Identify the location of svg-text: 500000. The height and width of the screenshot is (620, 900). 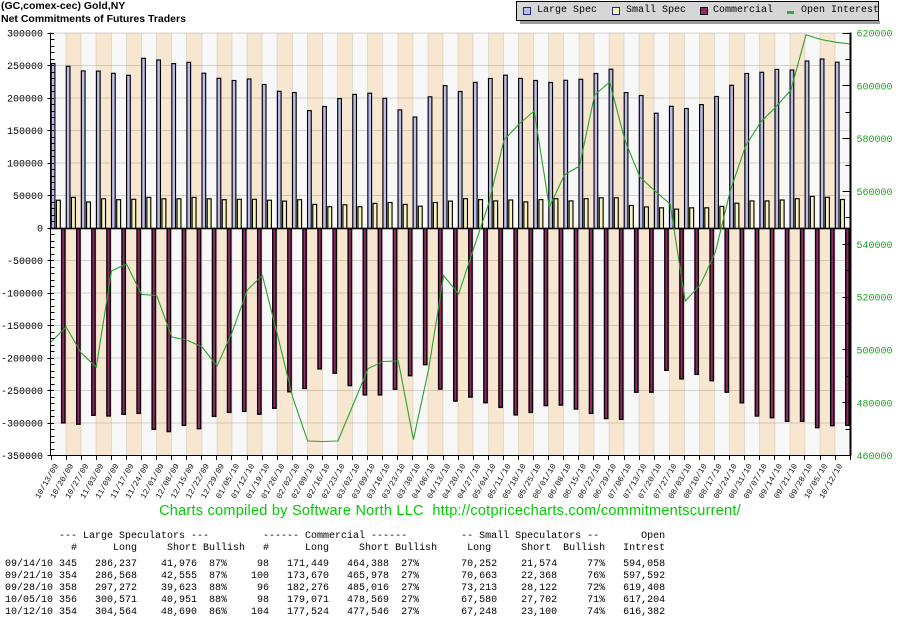
(875, 351).